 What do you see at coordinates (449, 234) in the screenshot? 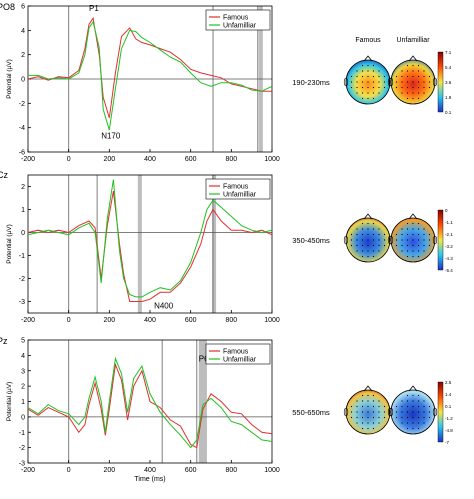
I see `colorbar-tick-label: -2.1` at bounding box center [449, 234].